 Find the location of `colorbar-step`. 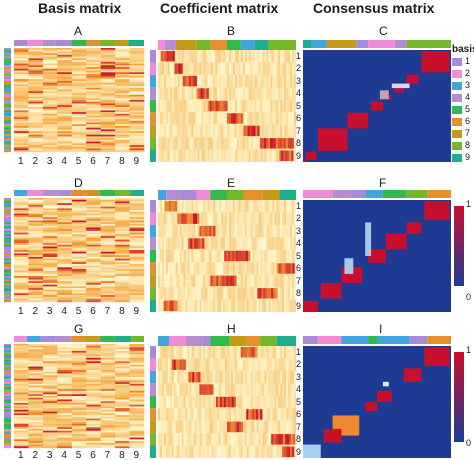

colorbar-step is located at coordinates (459, 223).